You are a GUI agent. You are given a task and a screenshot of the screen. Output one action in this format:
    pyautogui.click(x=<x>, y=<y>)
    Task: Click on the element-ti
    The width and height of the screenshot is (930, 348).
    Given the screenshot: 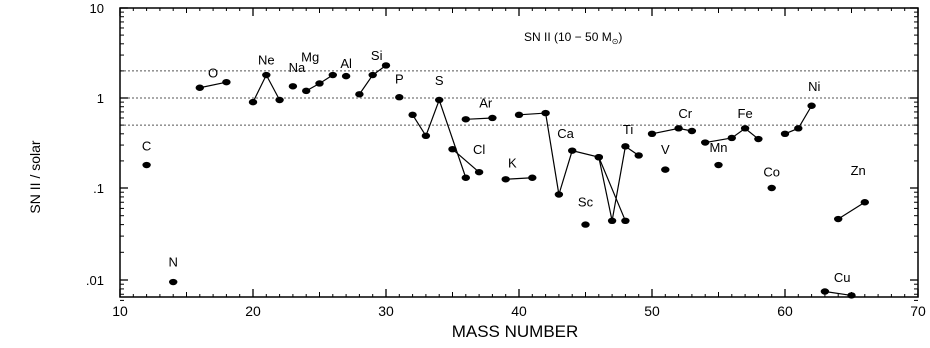 What is the action you would take?
    pyautogui.click(x=618, y=184)
    